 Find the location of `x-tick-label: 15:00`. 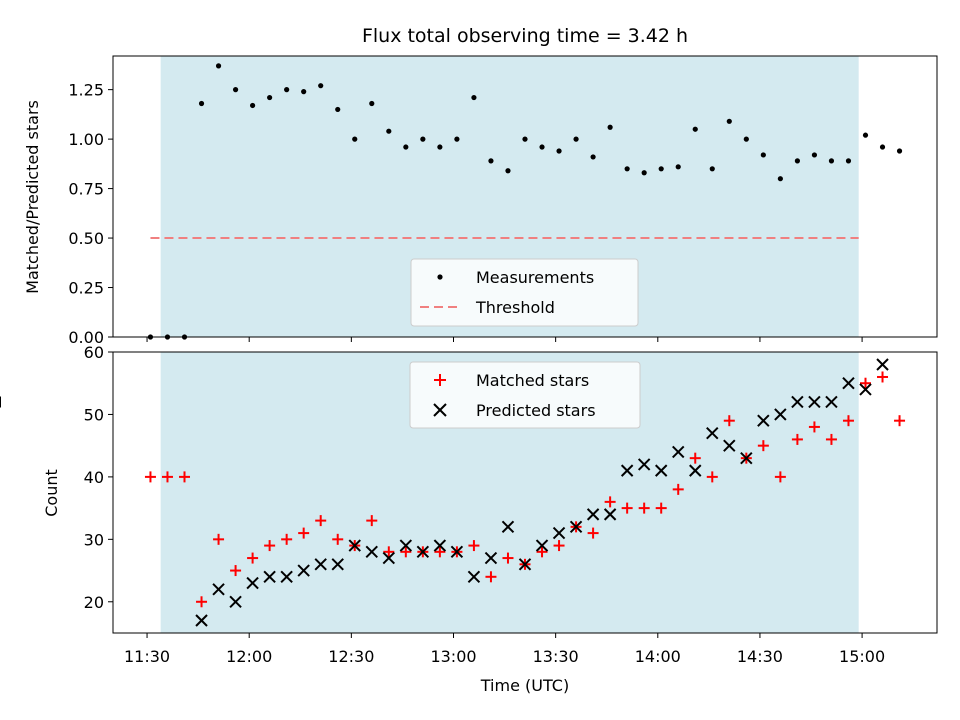

x-tick-label: 15:00 is located at coordinates (862, 656).